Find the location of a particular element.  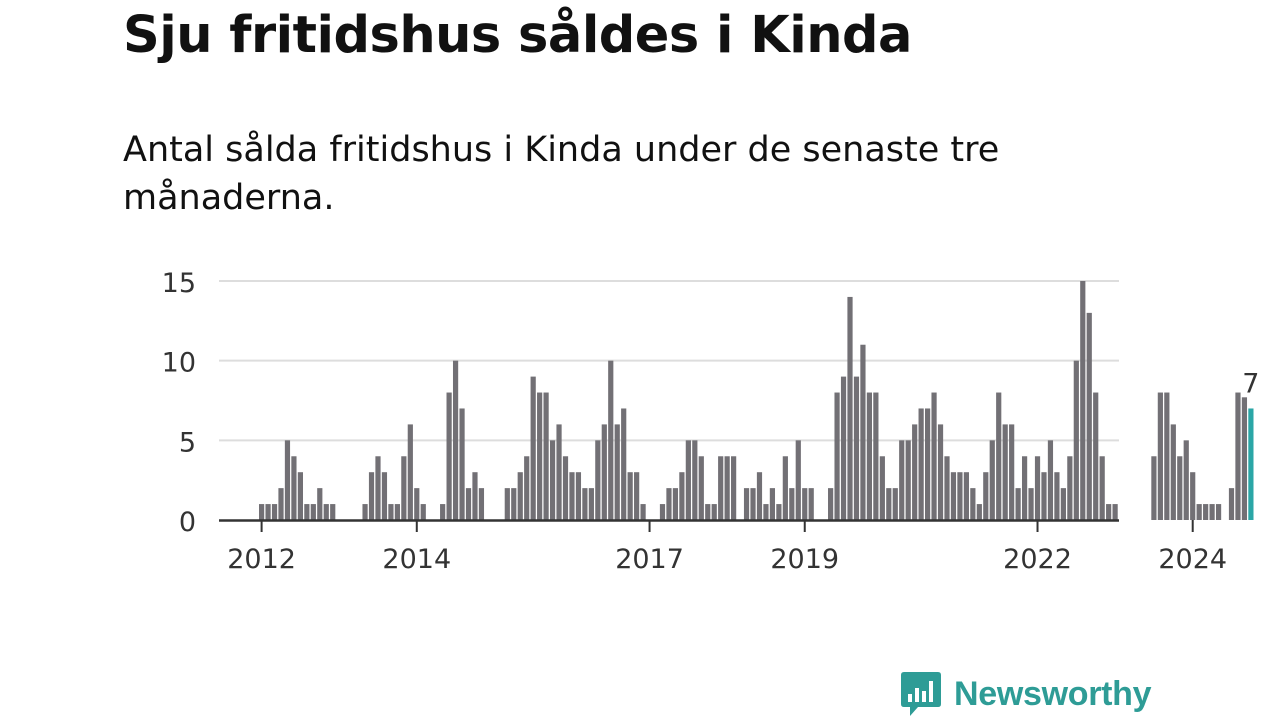

x-tick-label: 2022 is located at coordinates (1037, 559).